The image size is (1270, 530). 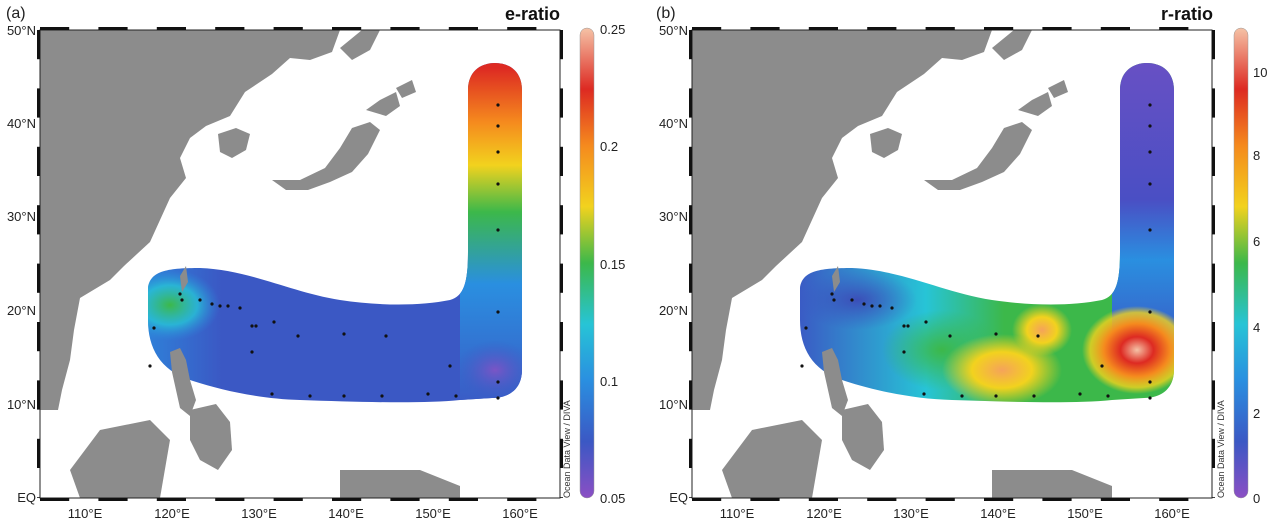 What do you see at coordinates (612, 498) in the screenshot?
I see `colorbar-tick: 0.05` at bounding box center [612, 498].